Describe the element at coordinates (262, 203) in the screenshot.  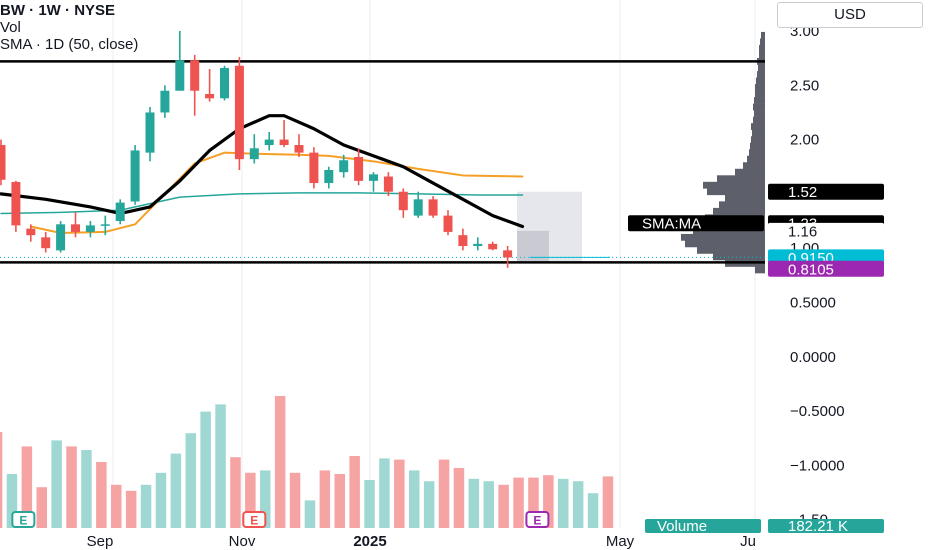
I see `sma-line-teal` at that location.